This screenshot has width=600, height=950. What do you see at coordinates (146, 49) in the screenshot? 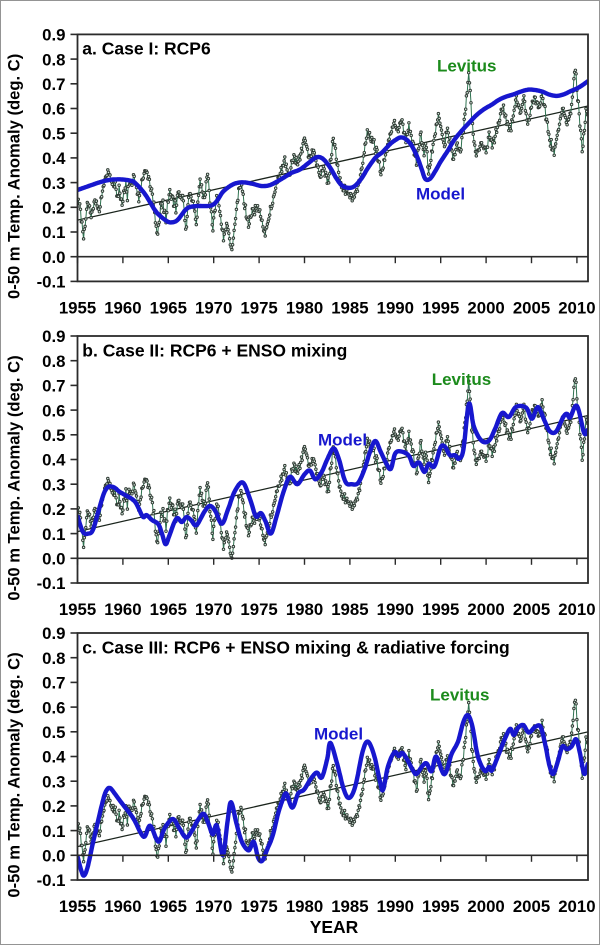
I see `svg-text: a. Case I: RCP6` at bounding box center [146, 49].